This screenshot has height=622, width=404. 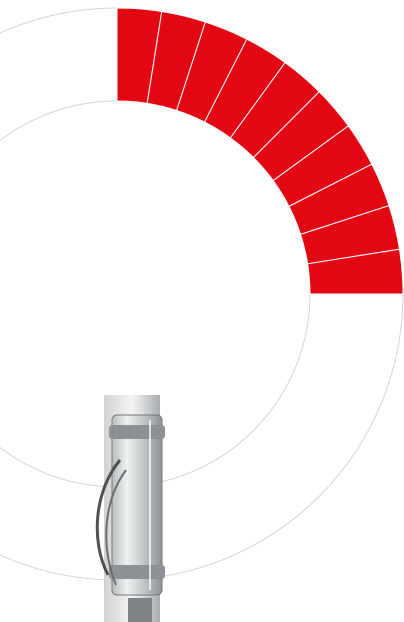 What do you see at coordinates (355, 271) in the screenshot?
I see `arc-segment` at bounding box center [355, 271].